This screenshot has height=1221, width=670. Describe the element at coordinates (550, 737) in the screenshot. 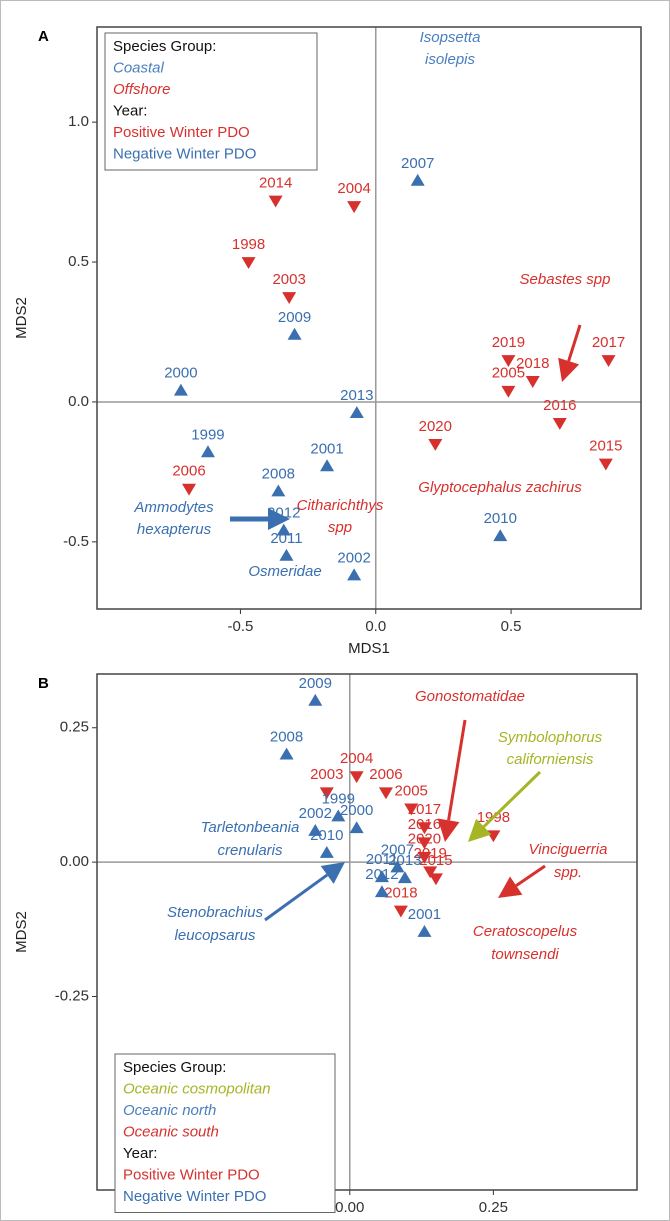

I see `annotation: Symbolophorus` at that location.